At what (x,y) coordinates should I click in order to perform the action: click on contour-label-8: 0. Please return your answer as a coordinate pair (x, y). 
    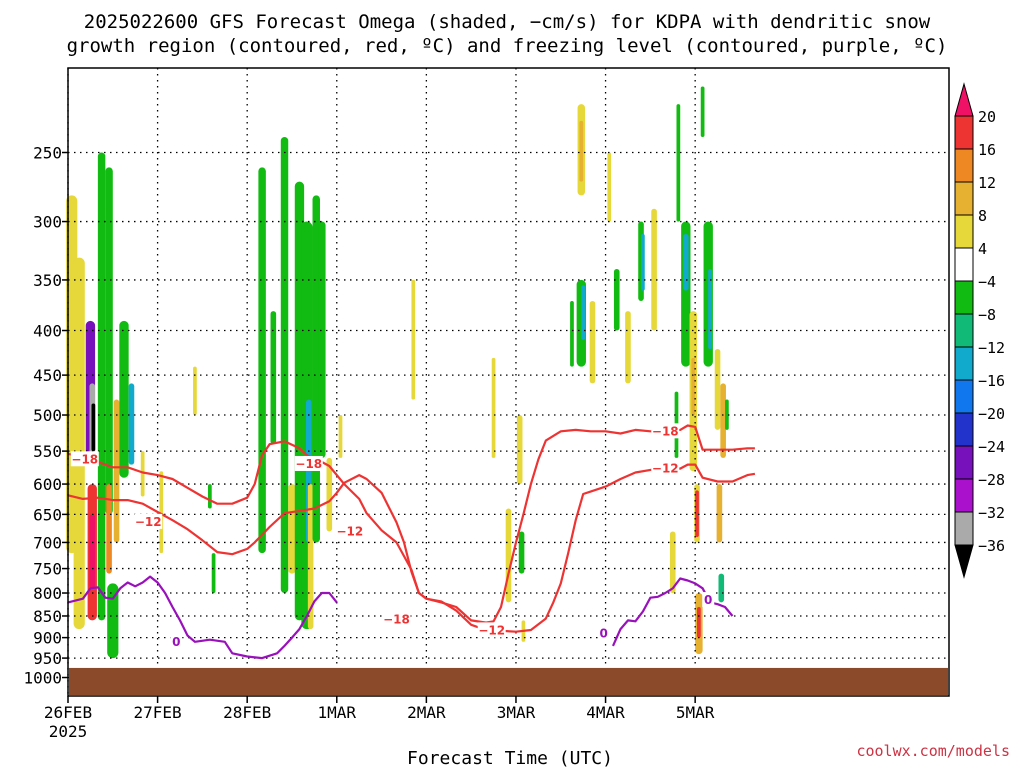
    Looking at the image, I should click on (176, 642).